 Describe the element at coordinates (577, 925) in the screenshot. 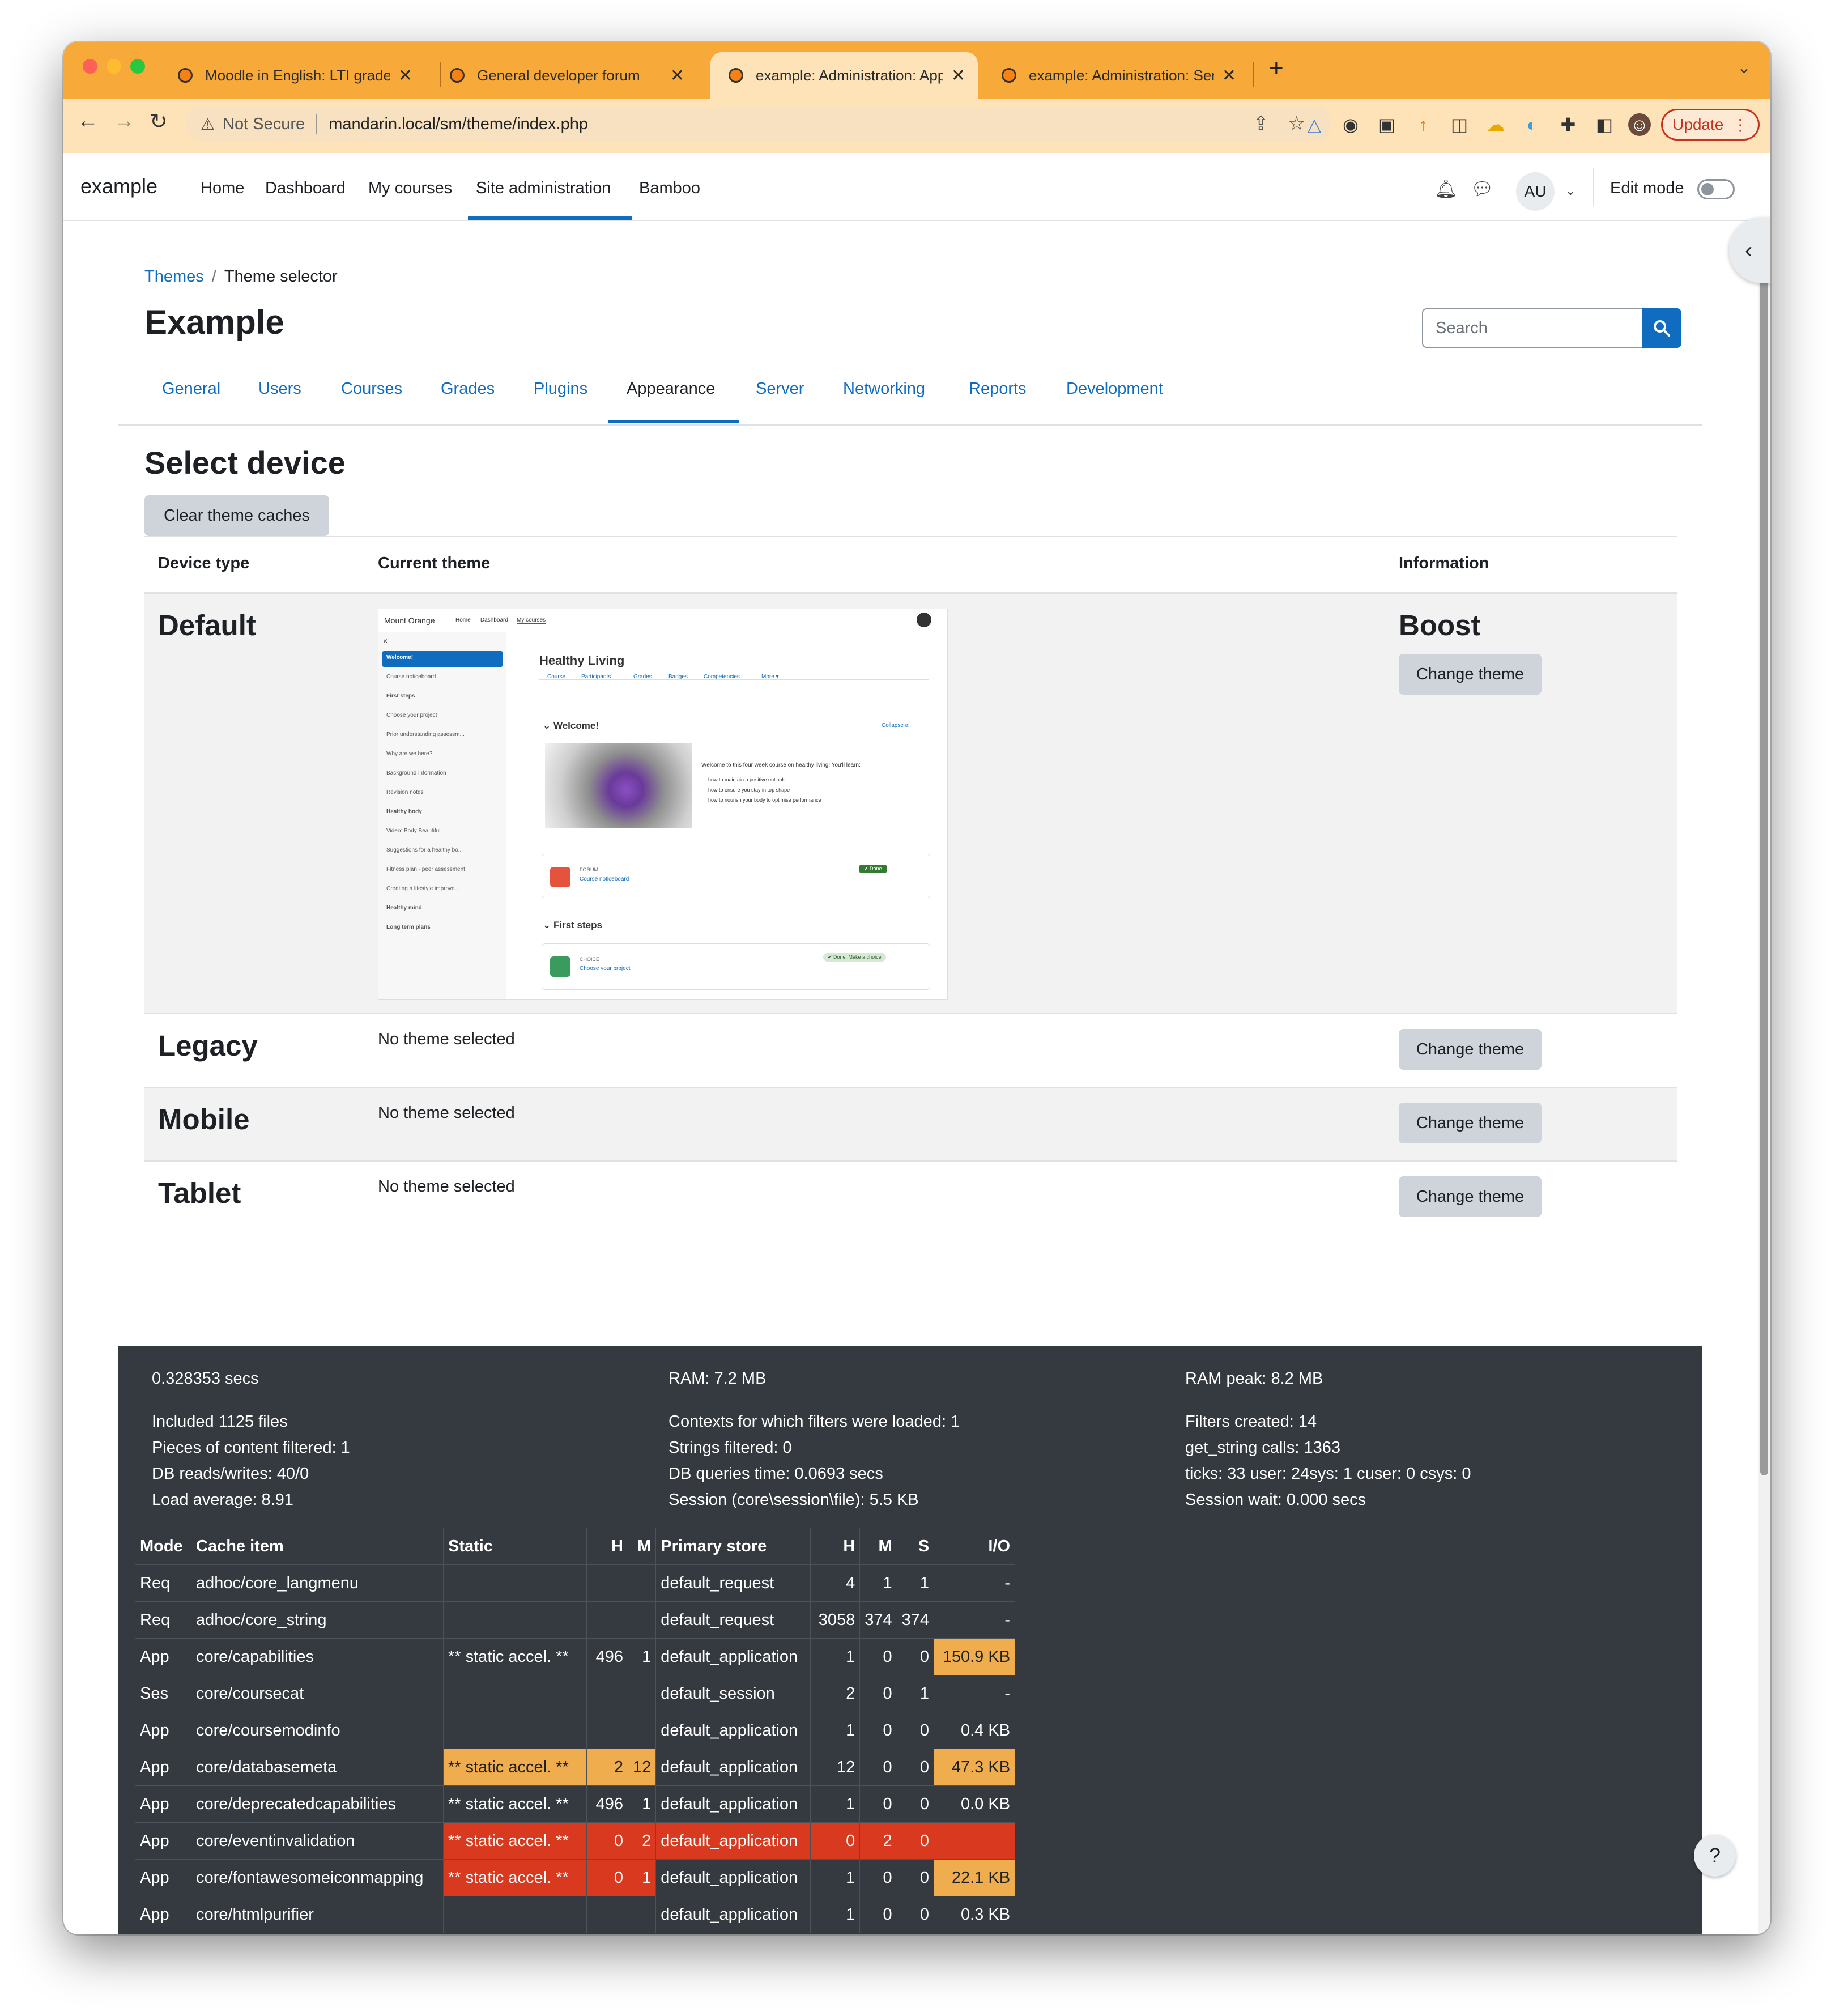

I see `preview-section-label: First steps` at that location.